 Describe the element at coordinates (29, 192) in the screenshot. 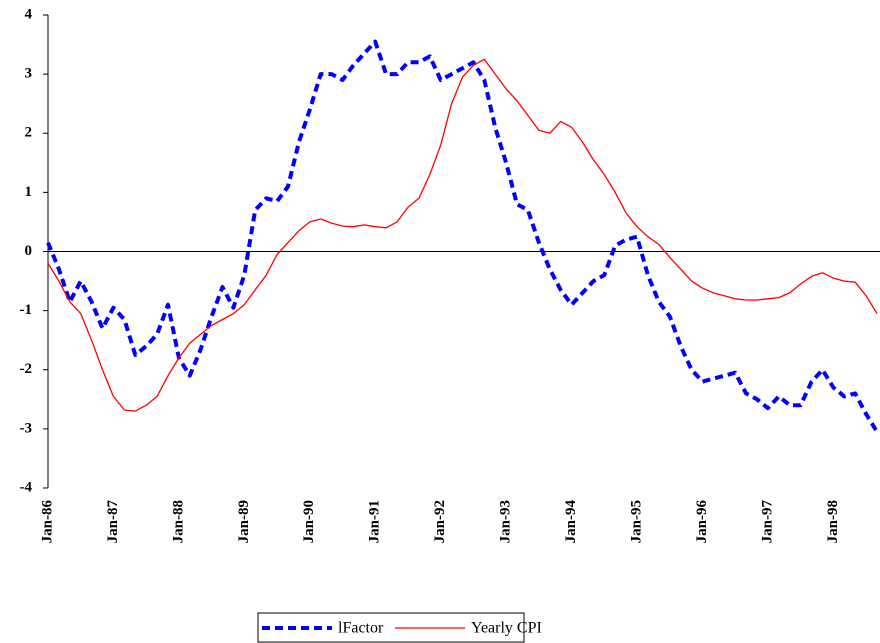

I see `y-tick-label: 1` at that location.